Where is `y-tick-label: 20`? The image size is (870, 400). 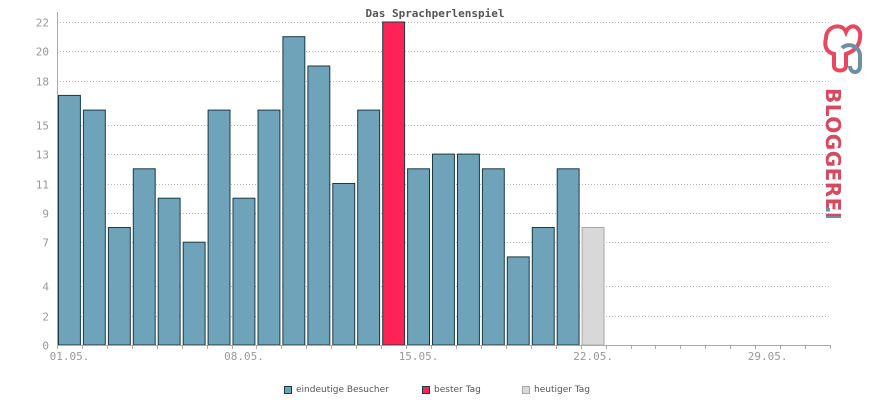 y-tick-label: 20 is located at coordinates (42, 52).